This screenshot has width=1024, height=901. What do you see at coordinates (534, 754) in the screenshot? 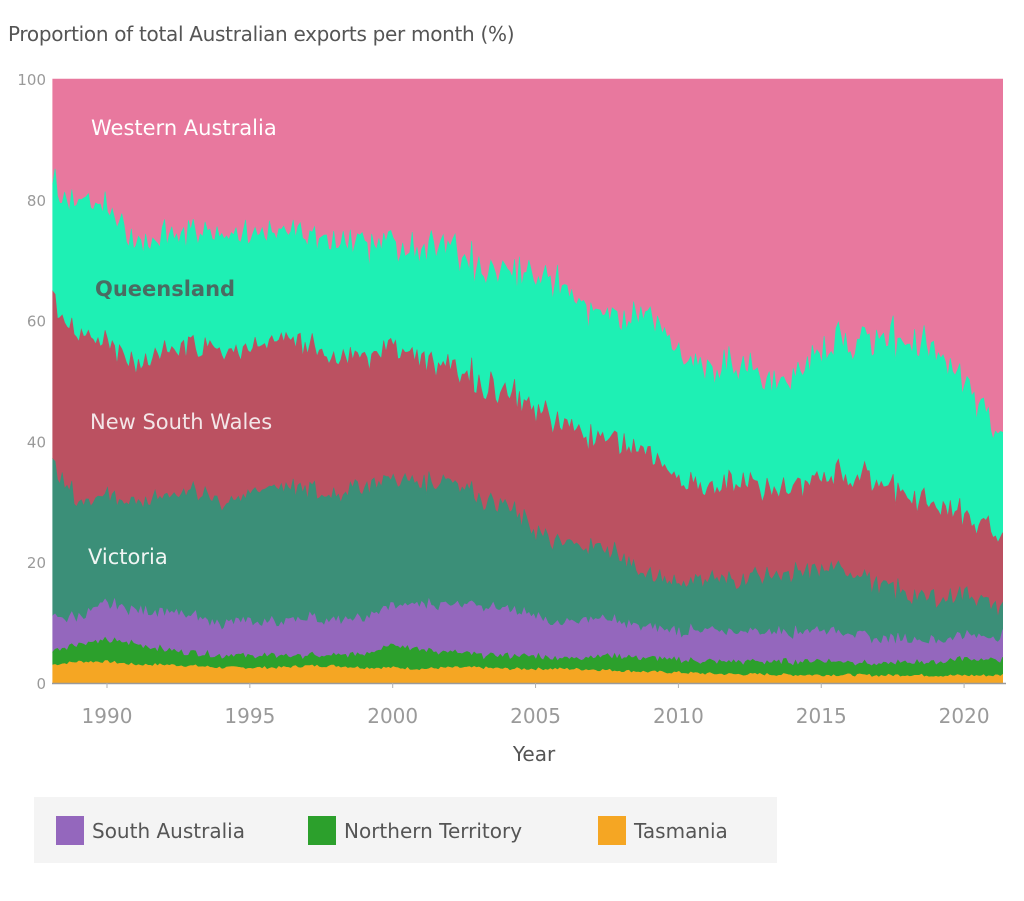
I see `x-axis-label: Year` at bounding box center [534, 754].